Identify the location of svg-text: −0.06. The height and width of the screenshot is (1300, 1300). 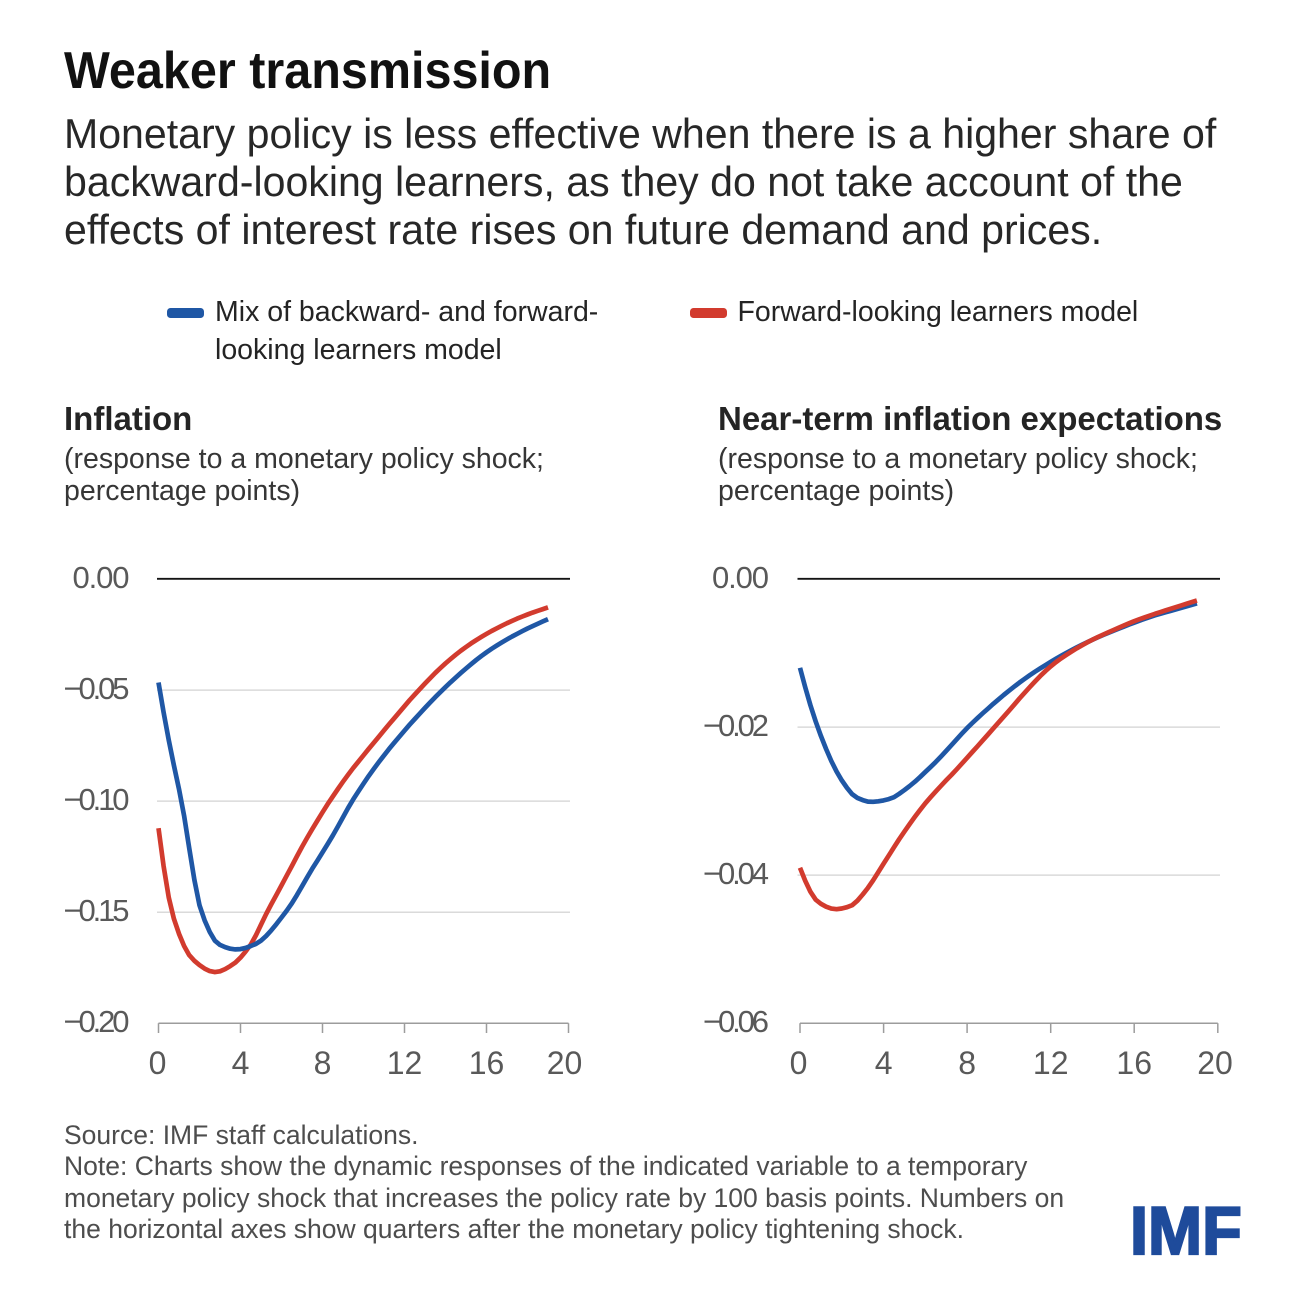
(736, 1021).